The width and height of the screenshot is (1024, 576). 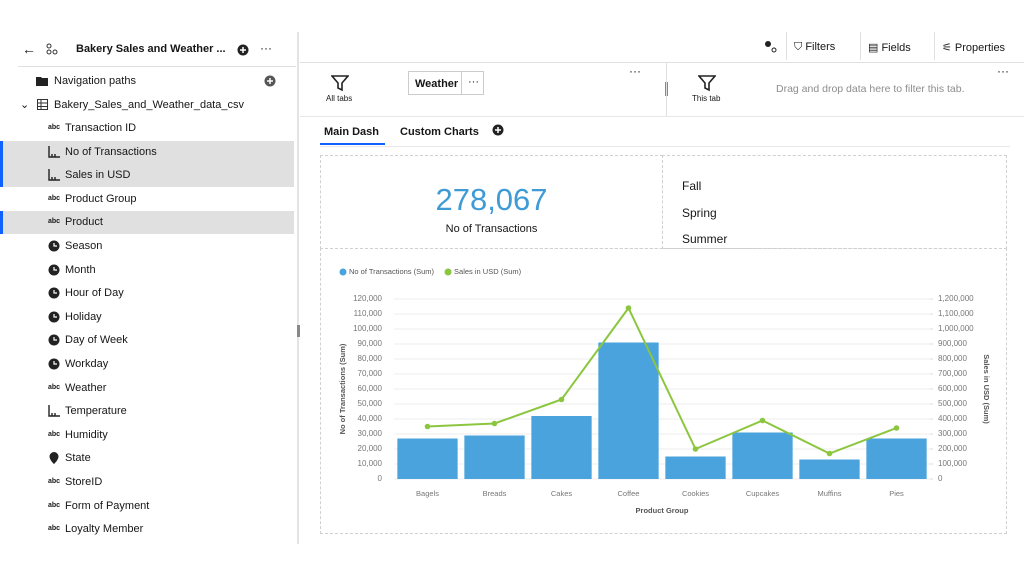 I want to click on back-button: ←, so click(x=29, y=49).